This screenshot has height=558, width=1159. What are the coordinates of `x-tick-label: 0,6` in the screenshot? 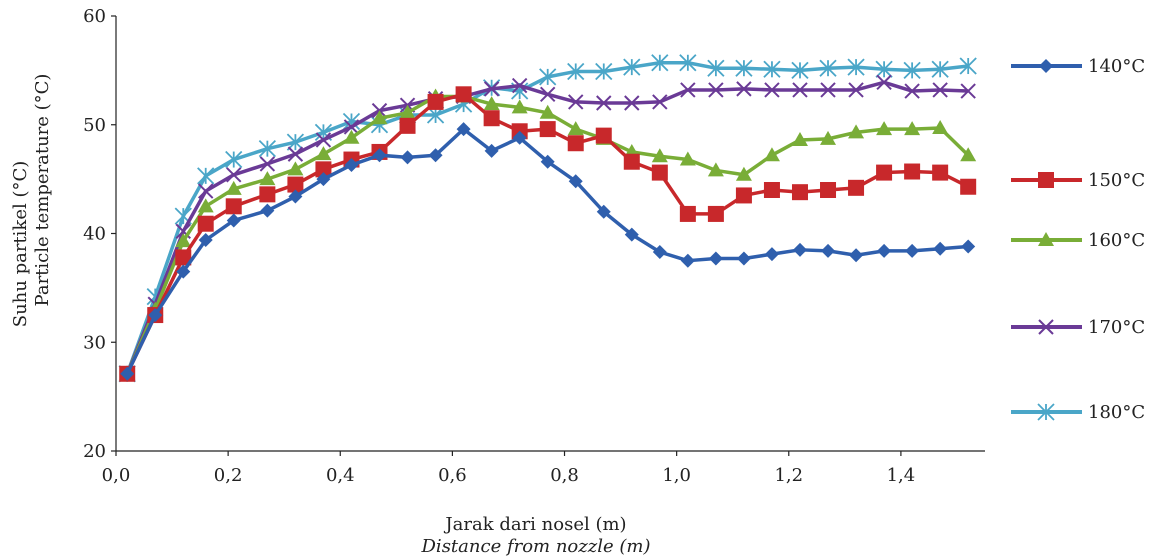 It's located at (452, 475).